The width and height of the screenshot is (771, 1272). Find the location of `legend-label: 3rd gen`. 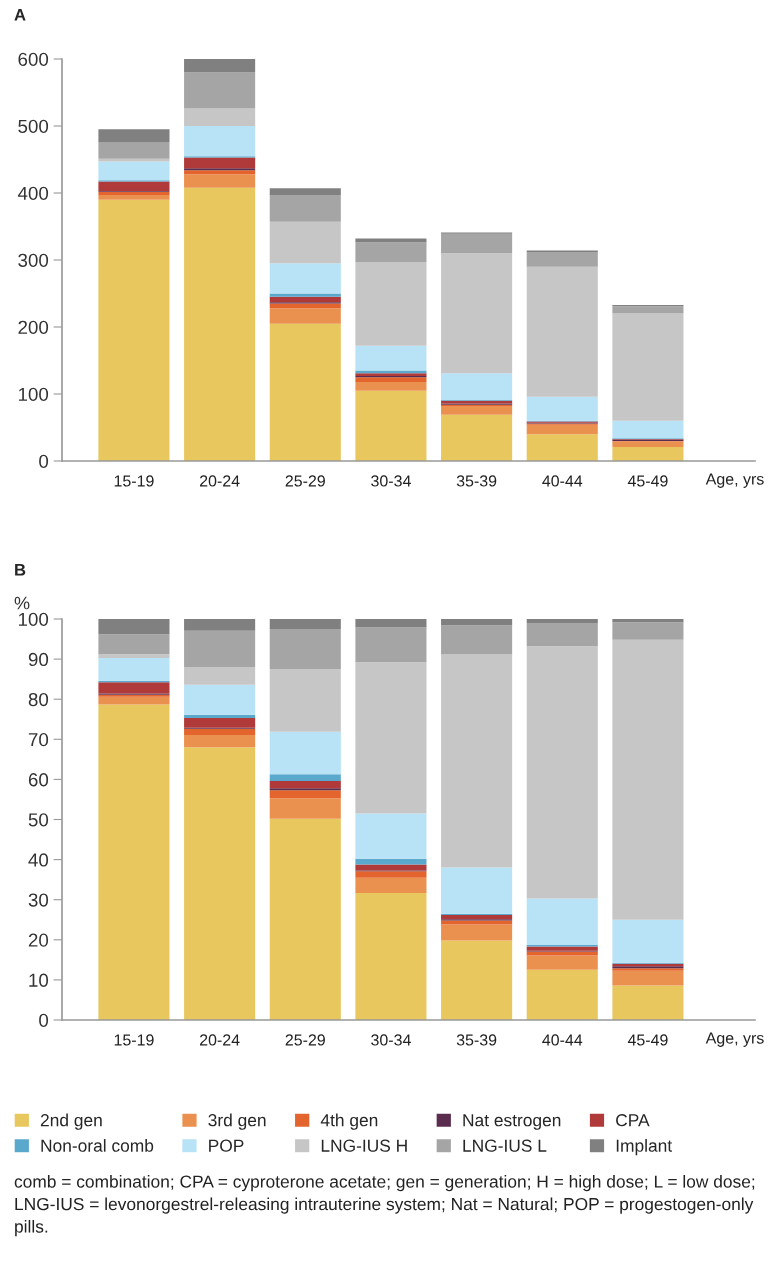

legend-label: 3rd gen is located at coordinates (237, 1121).